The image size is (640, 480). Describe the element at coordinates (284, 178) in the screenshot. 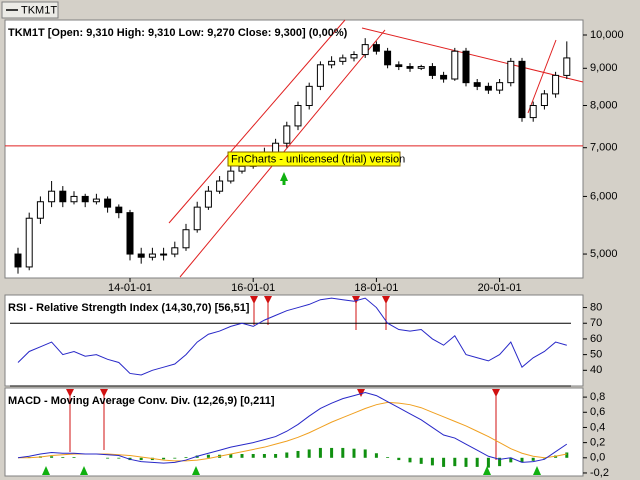

I see `buy-arrow` at that location.